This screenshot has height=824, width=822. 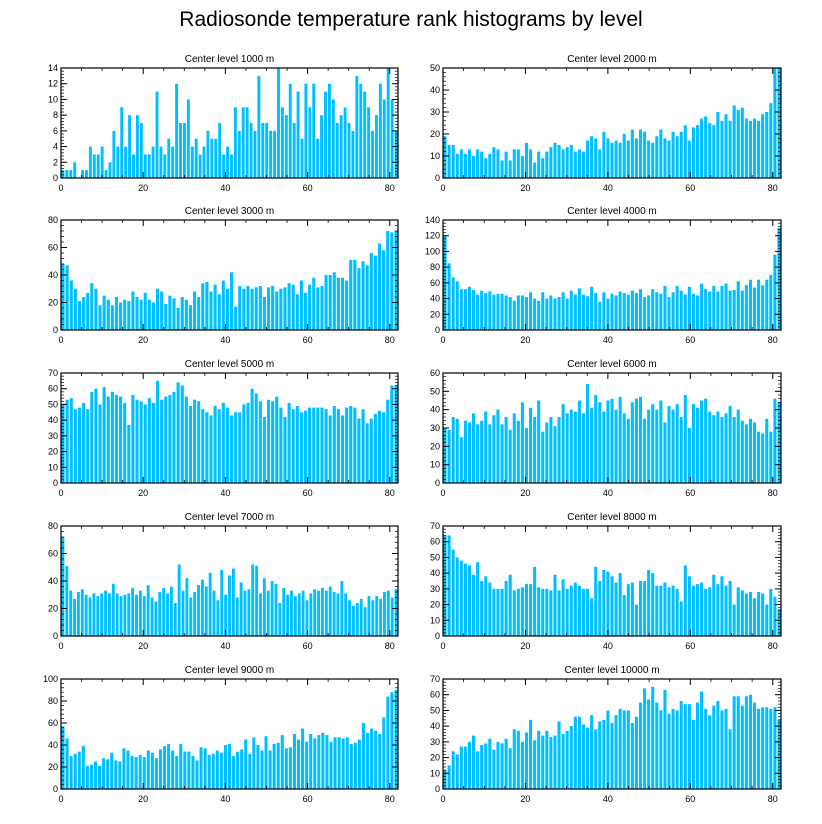 I want to click on y-tick-label: 80, so click(x=53, y=220).